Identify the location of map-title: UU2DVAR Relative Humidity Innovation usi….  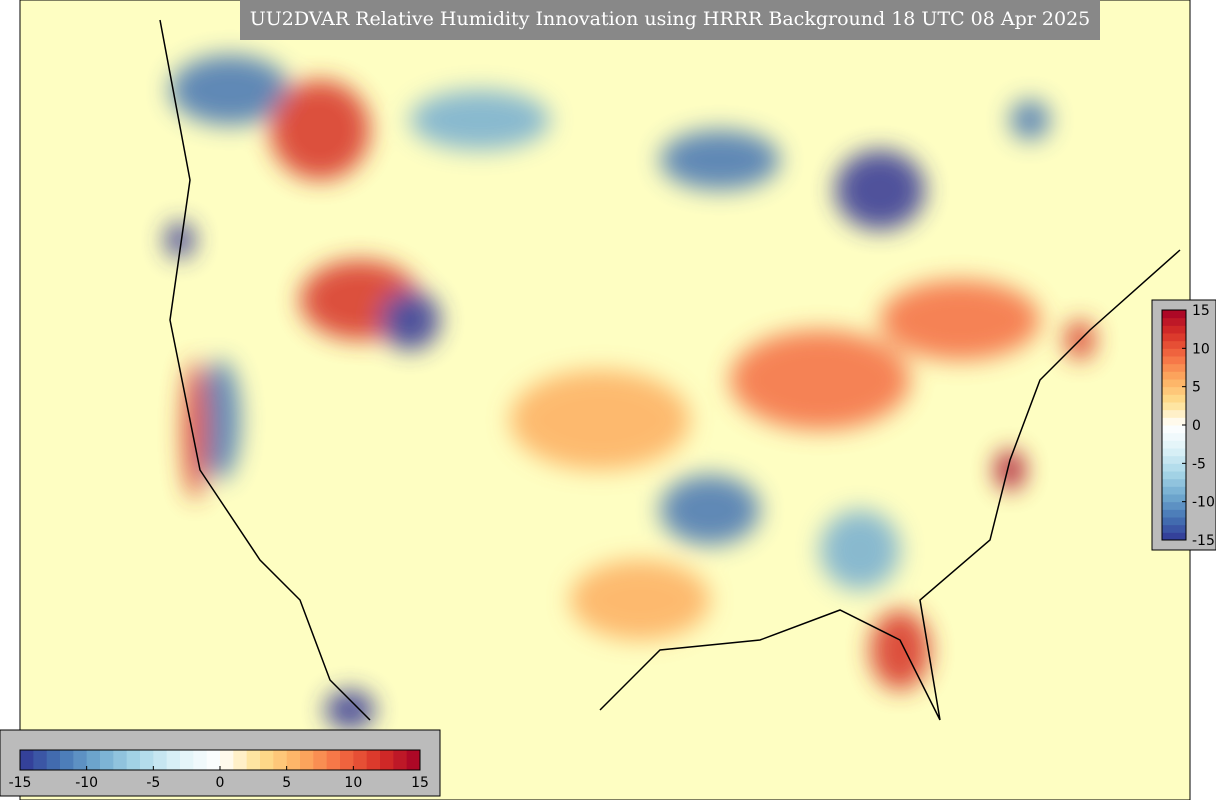
(670, 19).